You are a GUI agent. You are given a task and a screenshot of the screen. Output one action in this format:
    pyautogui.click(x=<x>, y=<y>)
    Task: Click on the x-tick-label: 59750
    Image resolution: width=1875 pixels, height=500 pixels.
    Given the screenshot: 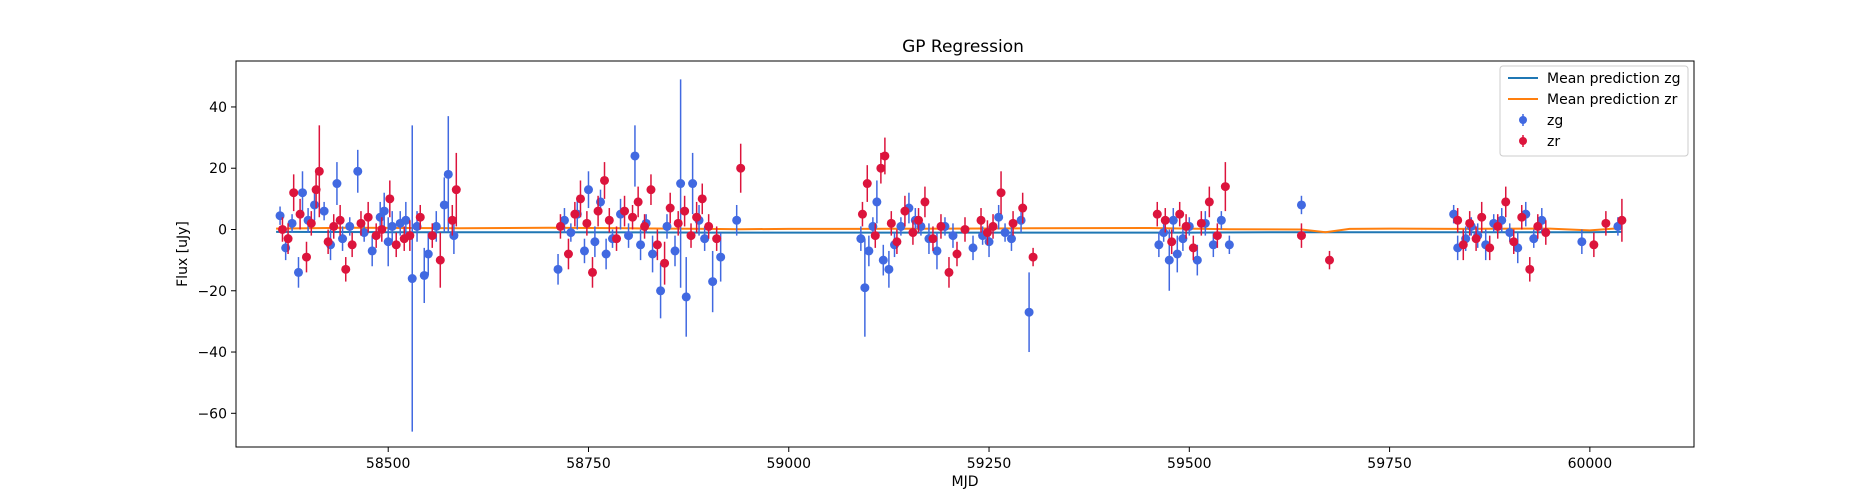 What is the action you would take?
    pyautogui.click(x=1389, y=464)
    